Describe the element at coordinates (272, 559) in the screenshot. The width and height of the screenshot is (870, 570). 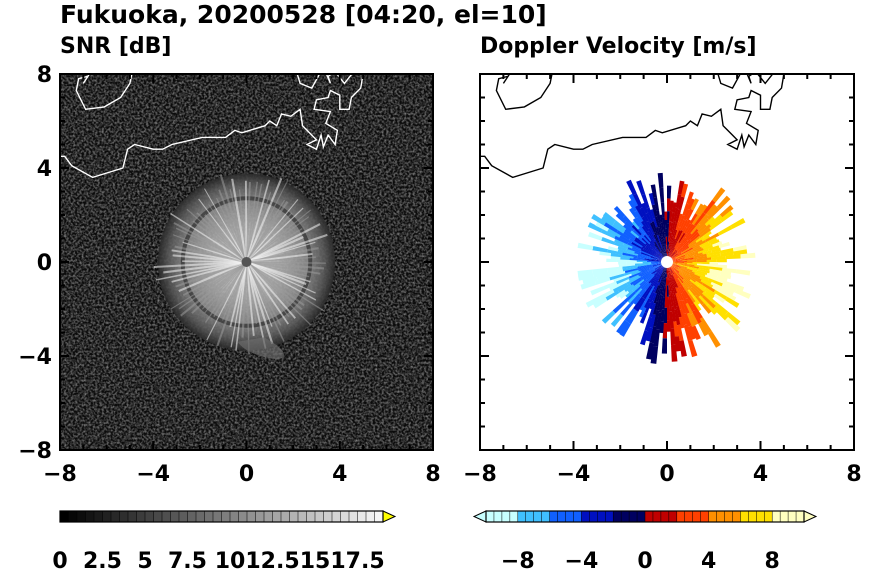
I see `snr-colorbar-label: 12.5` at that location.